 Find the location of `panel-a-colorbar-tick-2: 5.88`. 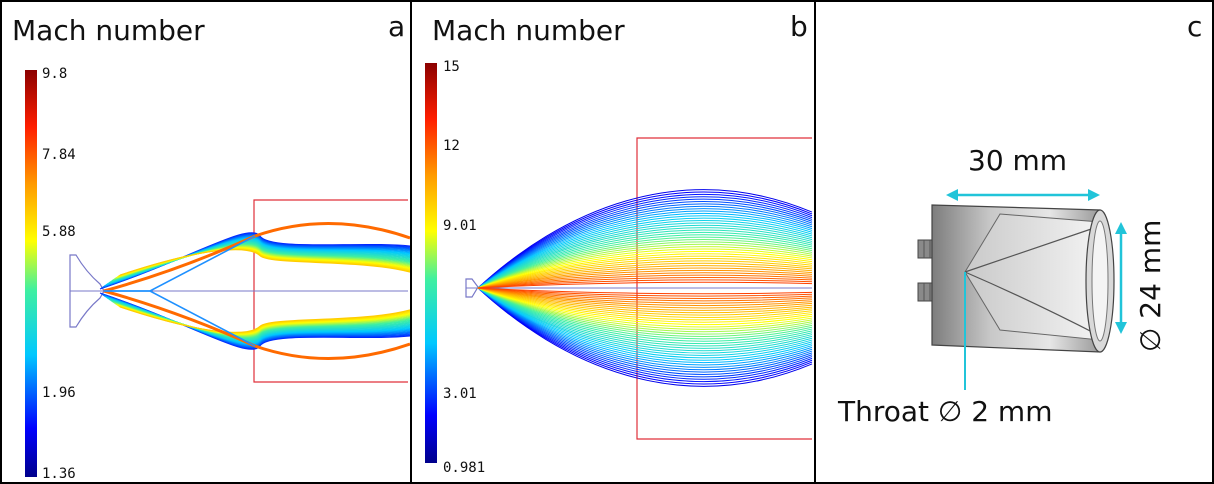

panel-a-colorbar-tick-2: 5.88 is located at coordinates (59, 232).